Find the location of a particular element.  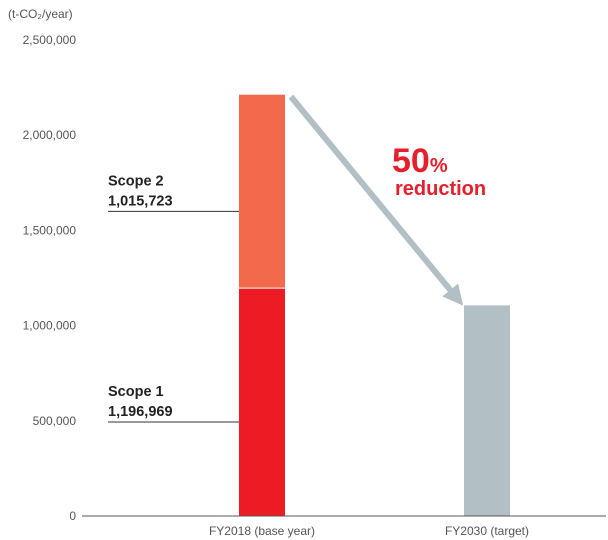

series-name-label: Scope 1 is located at coordinates (136, 392).